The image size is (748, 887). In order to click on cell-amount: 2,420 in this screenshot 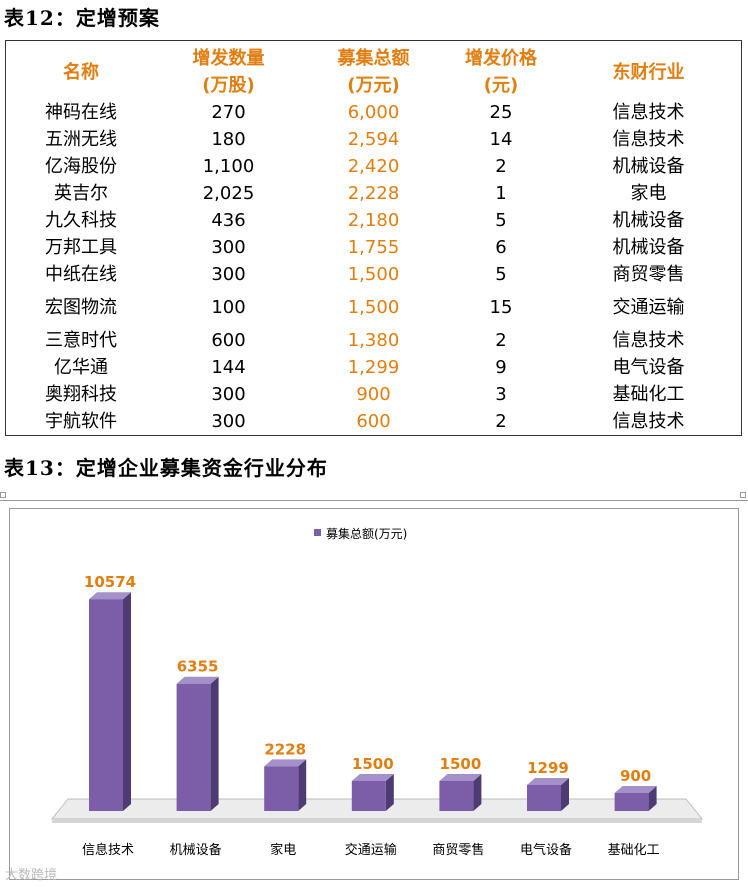, I will do `click(373, 166)`.